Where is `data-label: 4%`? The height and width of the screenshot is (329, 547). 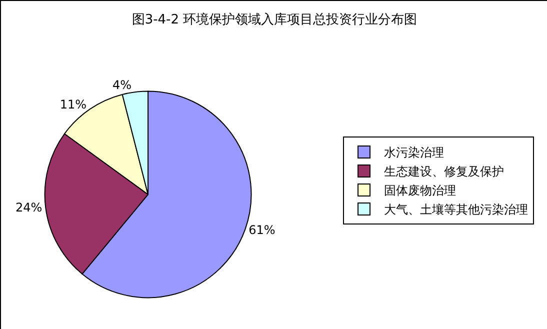 data-label: 4% is located at coordinates (122, 85).